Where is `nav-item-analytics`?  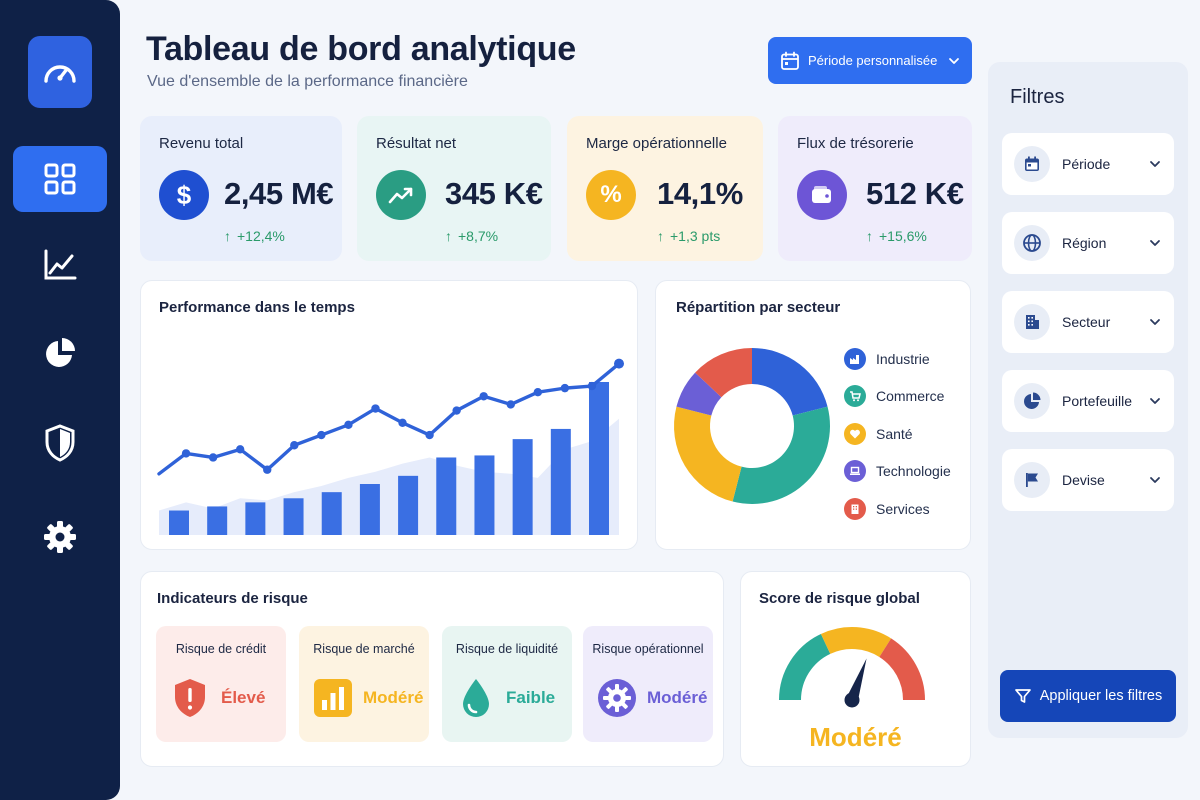
nav-item-analytics is located at coordinates (60, 265).